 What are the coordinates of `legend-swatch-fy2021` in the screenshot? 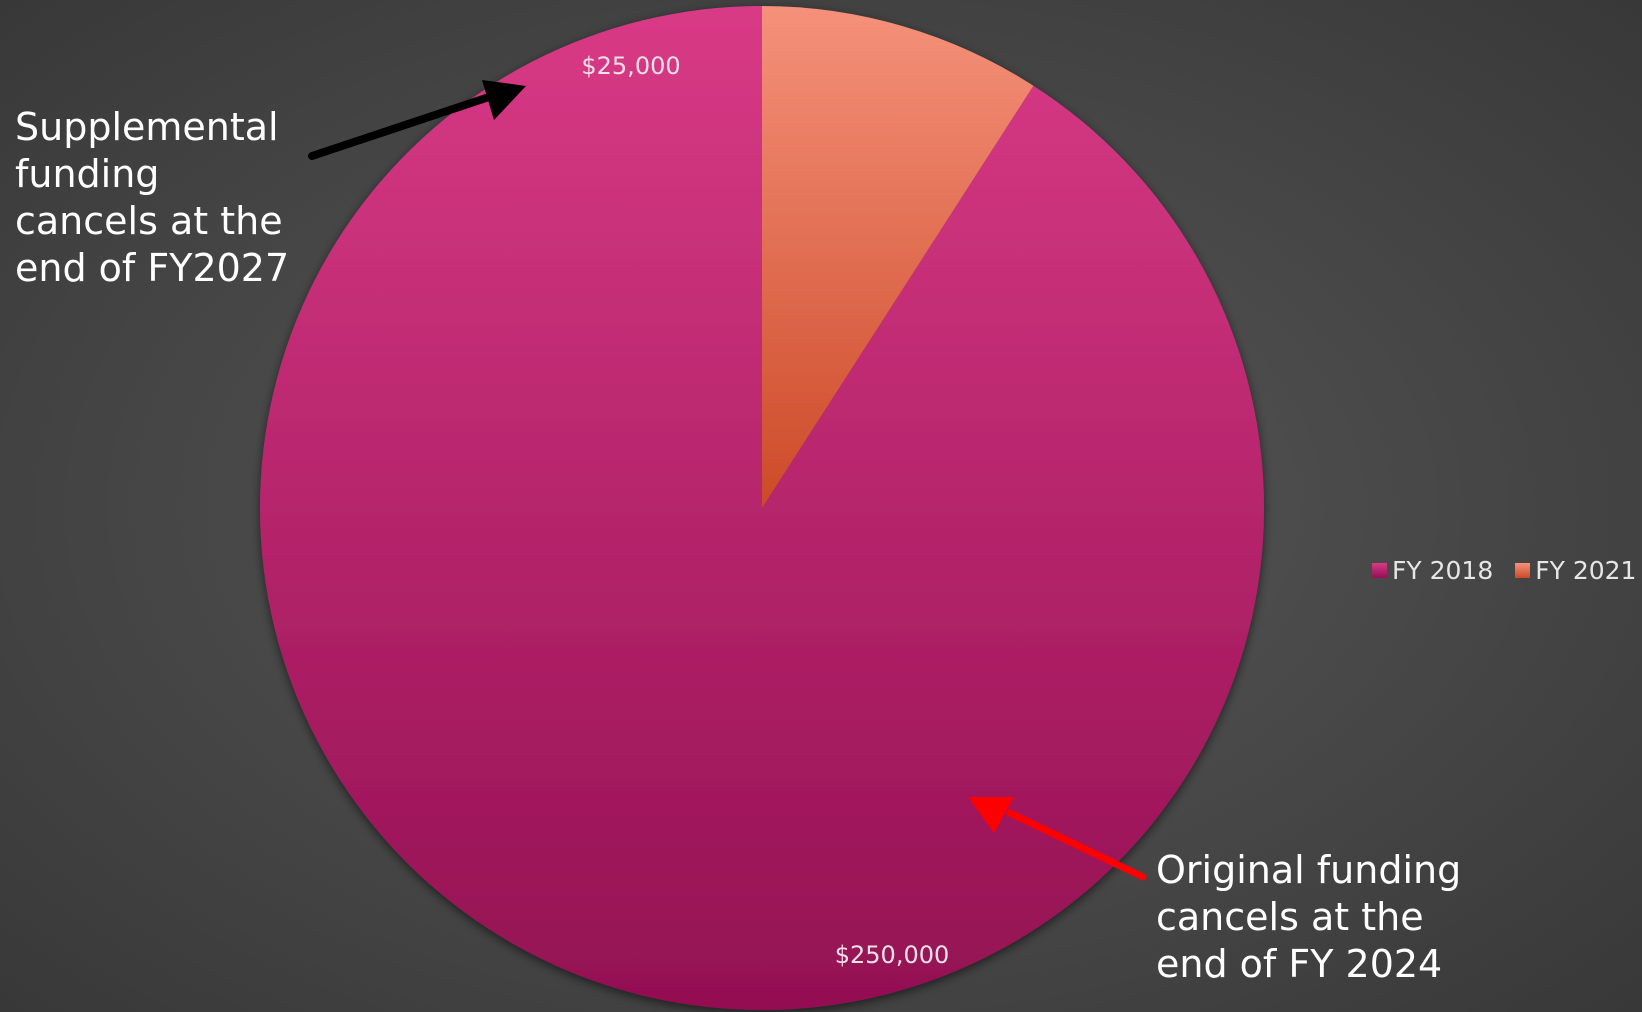 It's located at (1523, 570).